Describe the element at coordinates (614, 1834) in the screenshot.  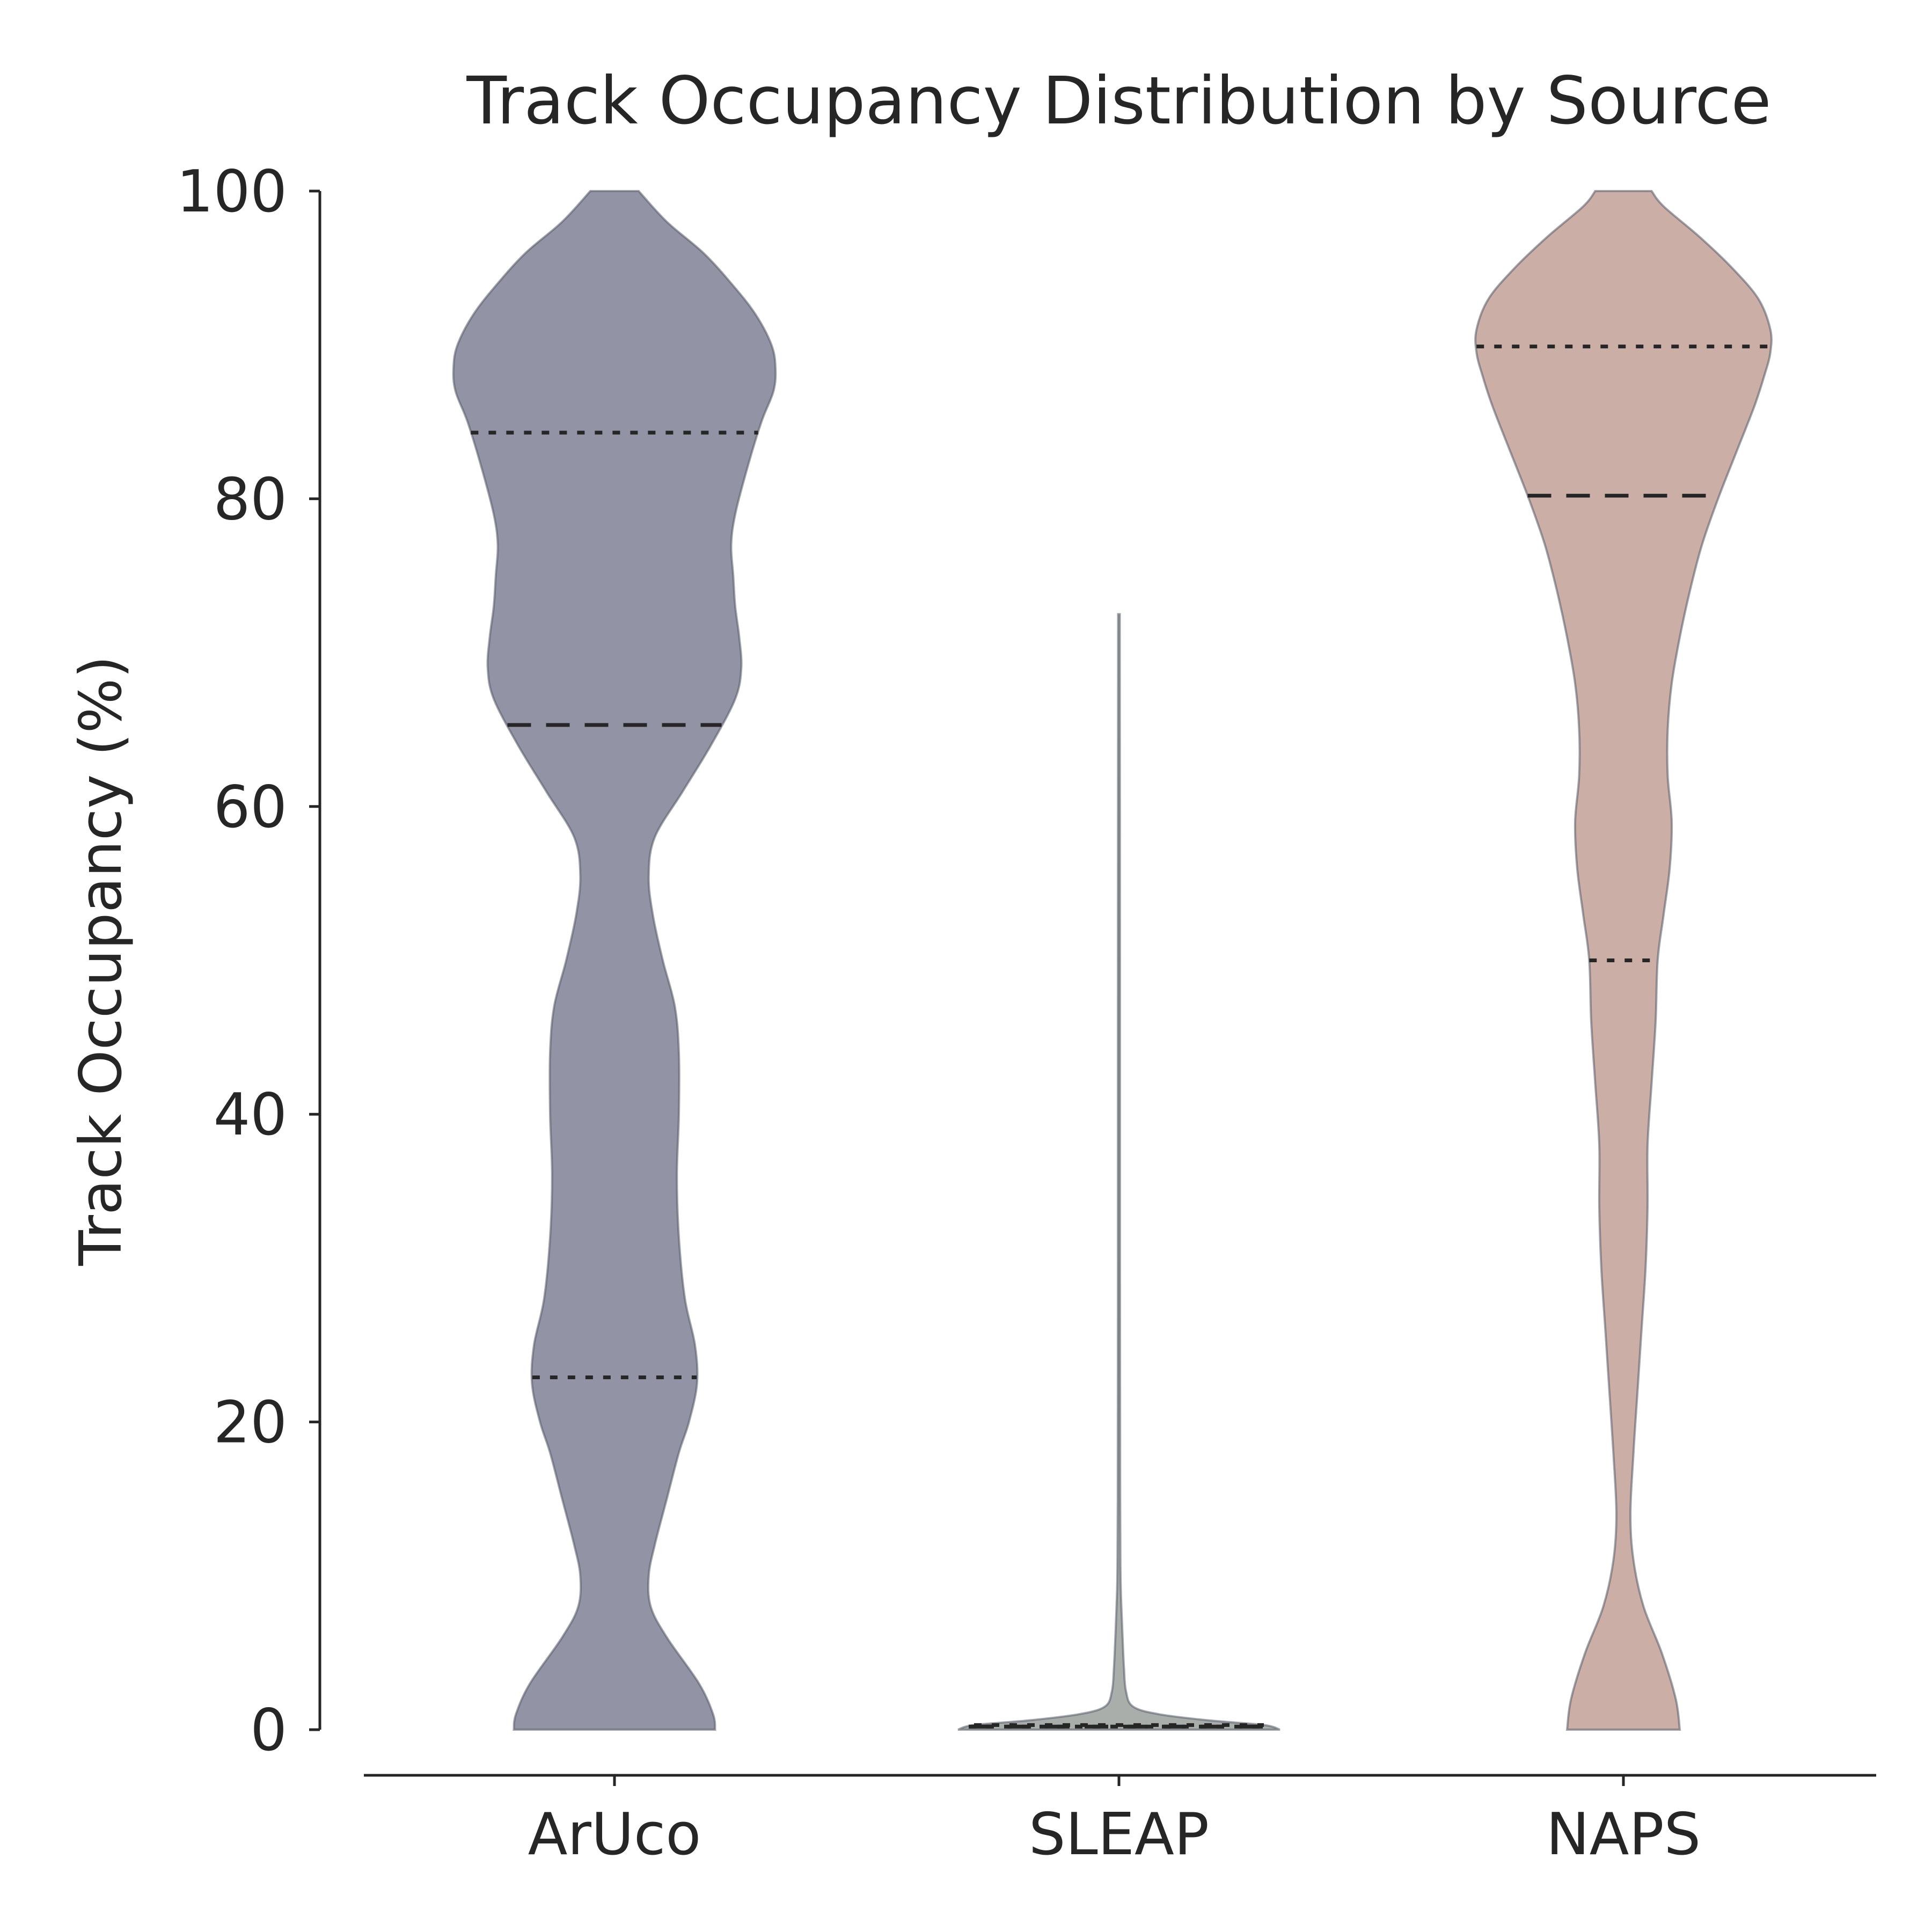
I see `x-tick-label-aruco: ArUco` at that location.